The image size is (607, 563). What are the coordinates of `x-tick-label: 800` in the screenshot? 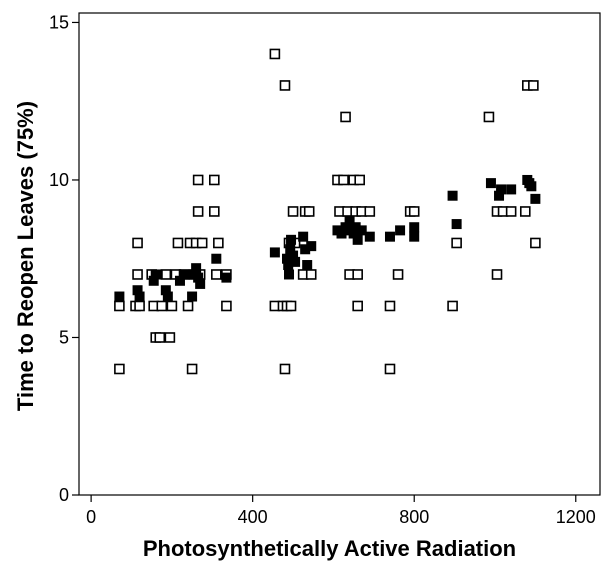 It's located at (414, 517).